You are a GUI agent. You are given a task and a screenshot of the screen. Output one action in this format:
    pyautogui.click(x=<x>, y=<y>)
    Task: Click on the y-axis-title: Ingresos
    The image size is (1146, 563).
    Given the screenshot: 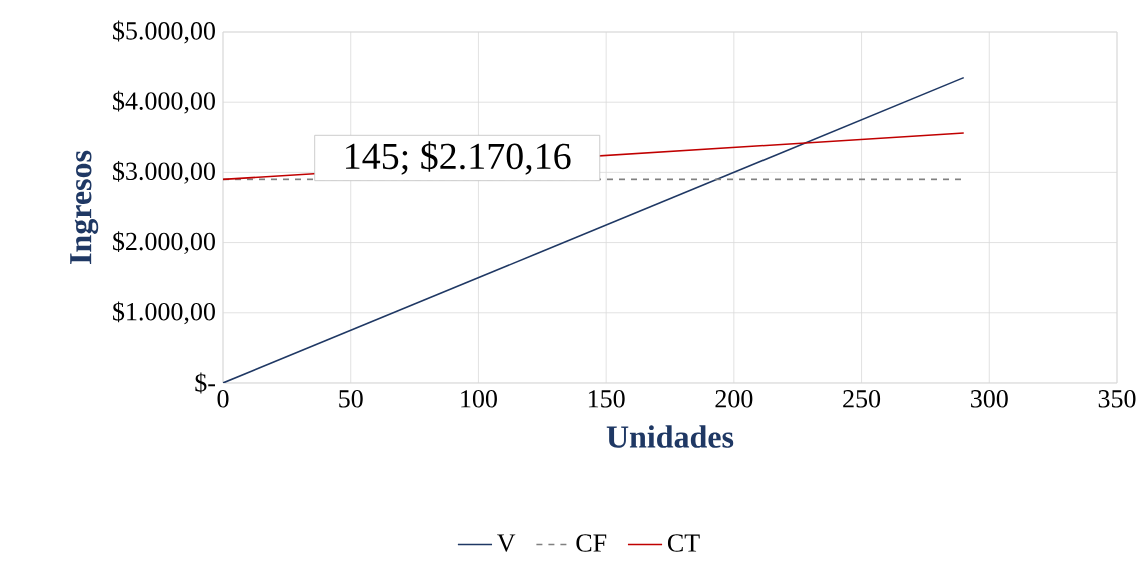 What is the action you would take?
    pyautogui.click(x=84, y=208)
    